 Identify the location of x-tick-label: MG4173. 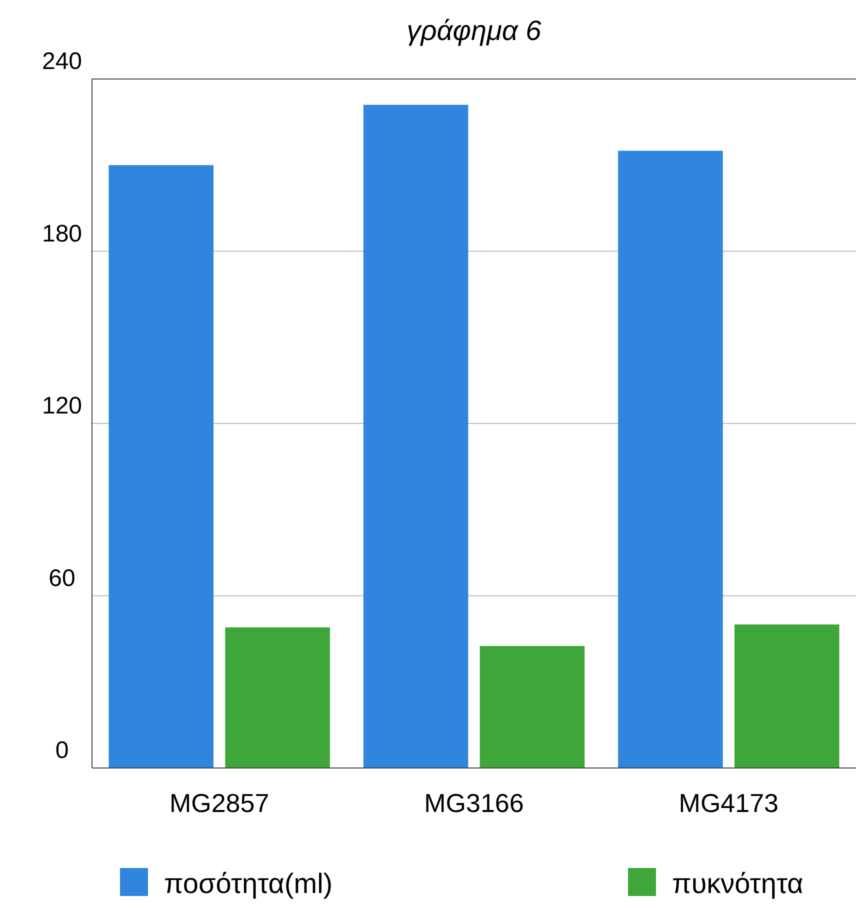
(728, 803).